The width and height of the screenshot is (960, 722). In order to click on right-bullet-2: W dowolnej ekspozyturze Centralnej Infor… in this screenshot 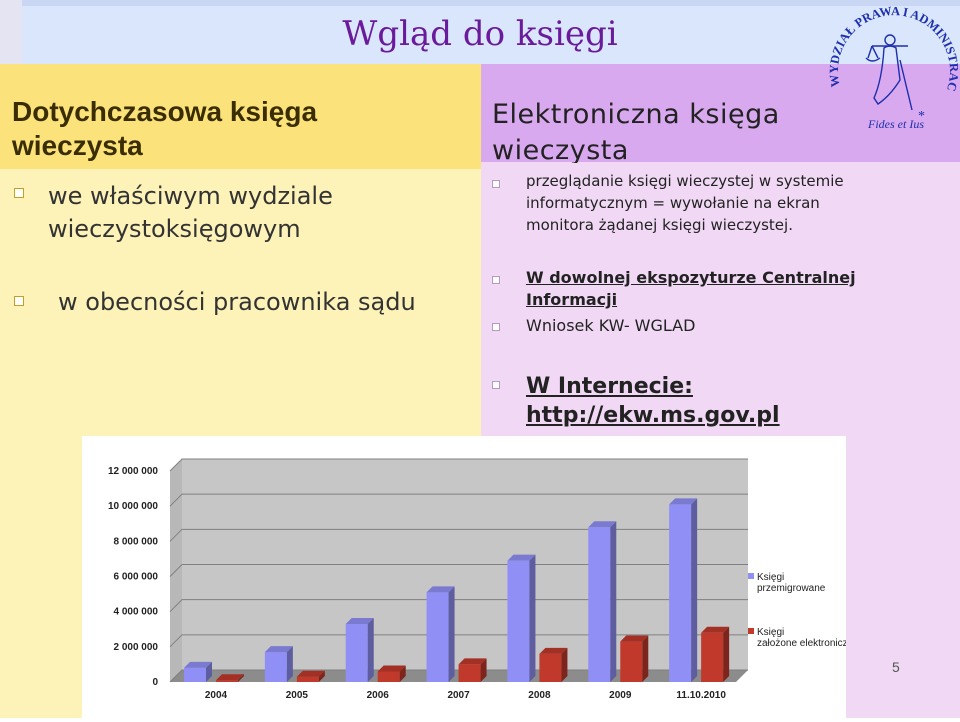, I will do `click(691, 289)`.